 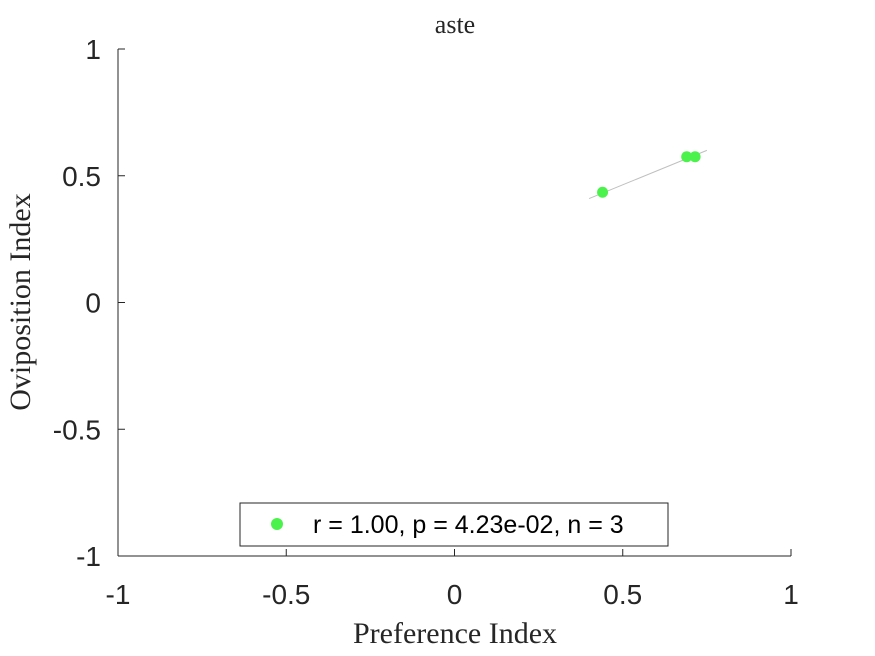 I want to click on y-tick-label: 1, so click(x=93, y=49).